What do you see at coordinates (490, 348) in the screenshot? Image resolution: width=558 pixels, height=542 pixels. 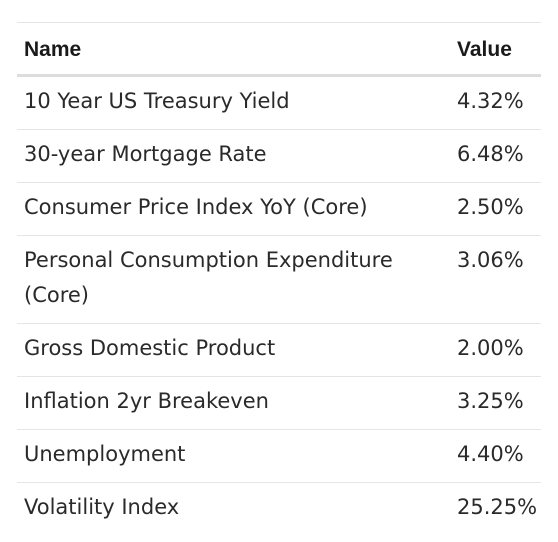 I see `indicator-value: 2.00%` at bounding box center [490, 348].